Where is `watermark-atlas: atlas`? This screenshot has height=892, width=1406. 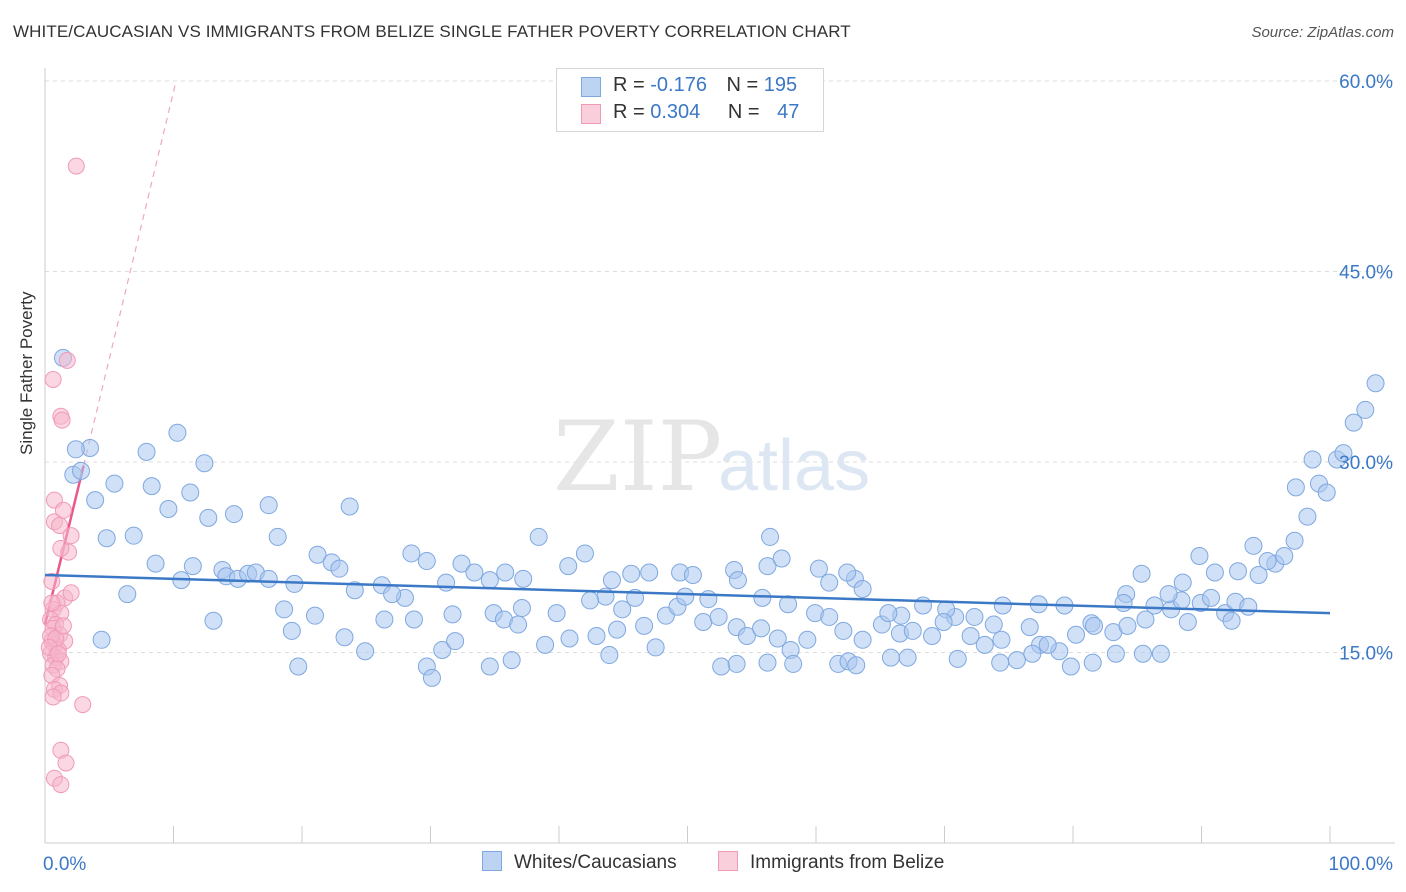 watermark-atlas: atlas is located at coordinates (794, 466).